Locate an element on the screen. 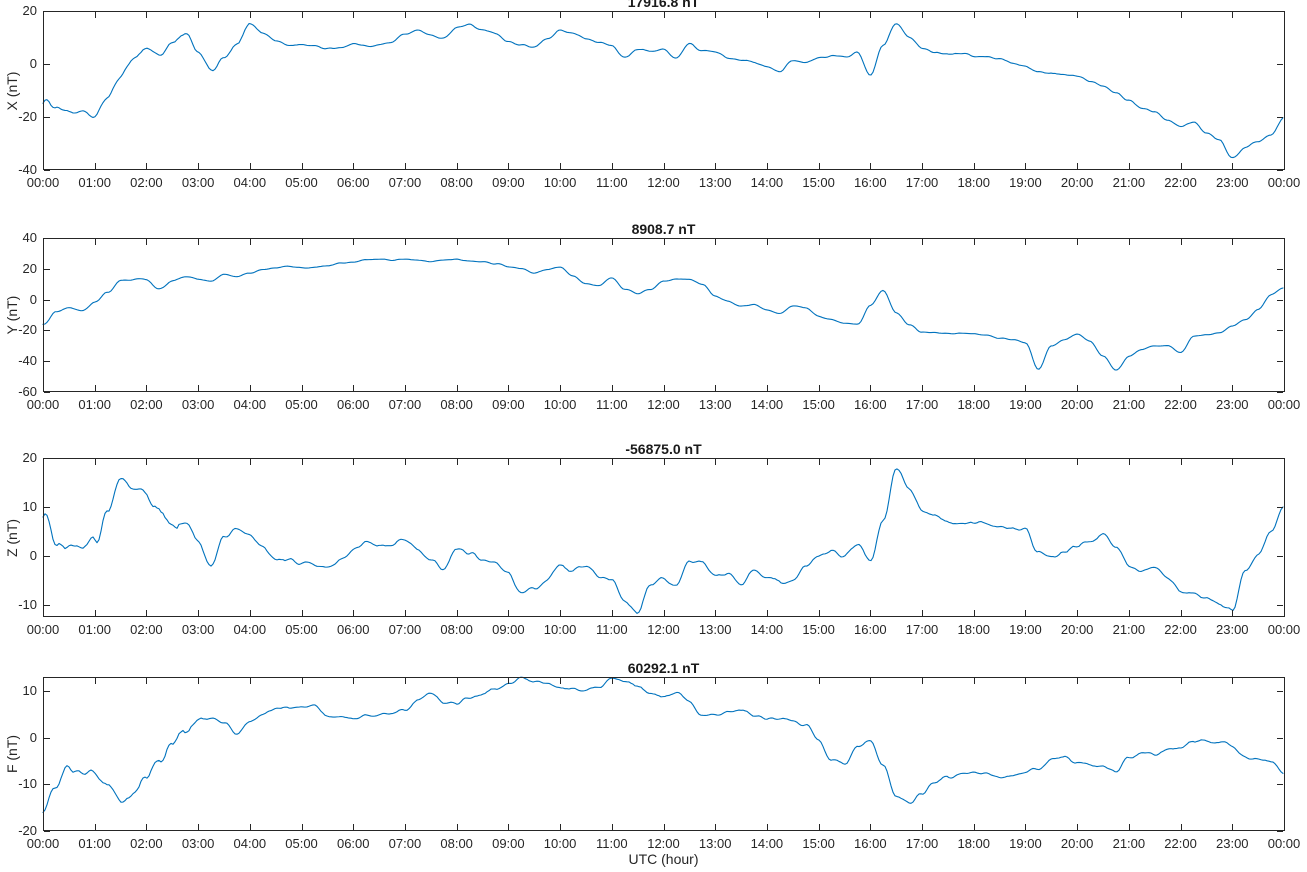 The image size is (1307, 872). y-tick-label: 40 is located at coordinates (29, 237).